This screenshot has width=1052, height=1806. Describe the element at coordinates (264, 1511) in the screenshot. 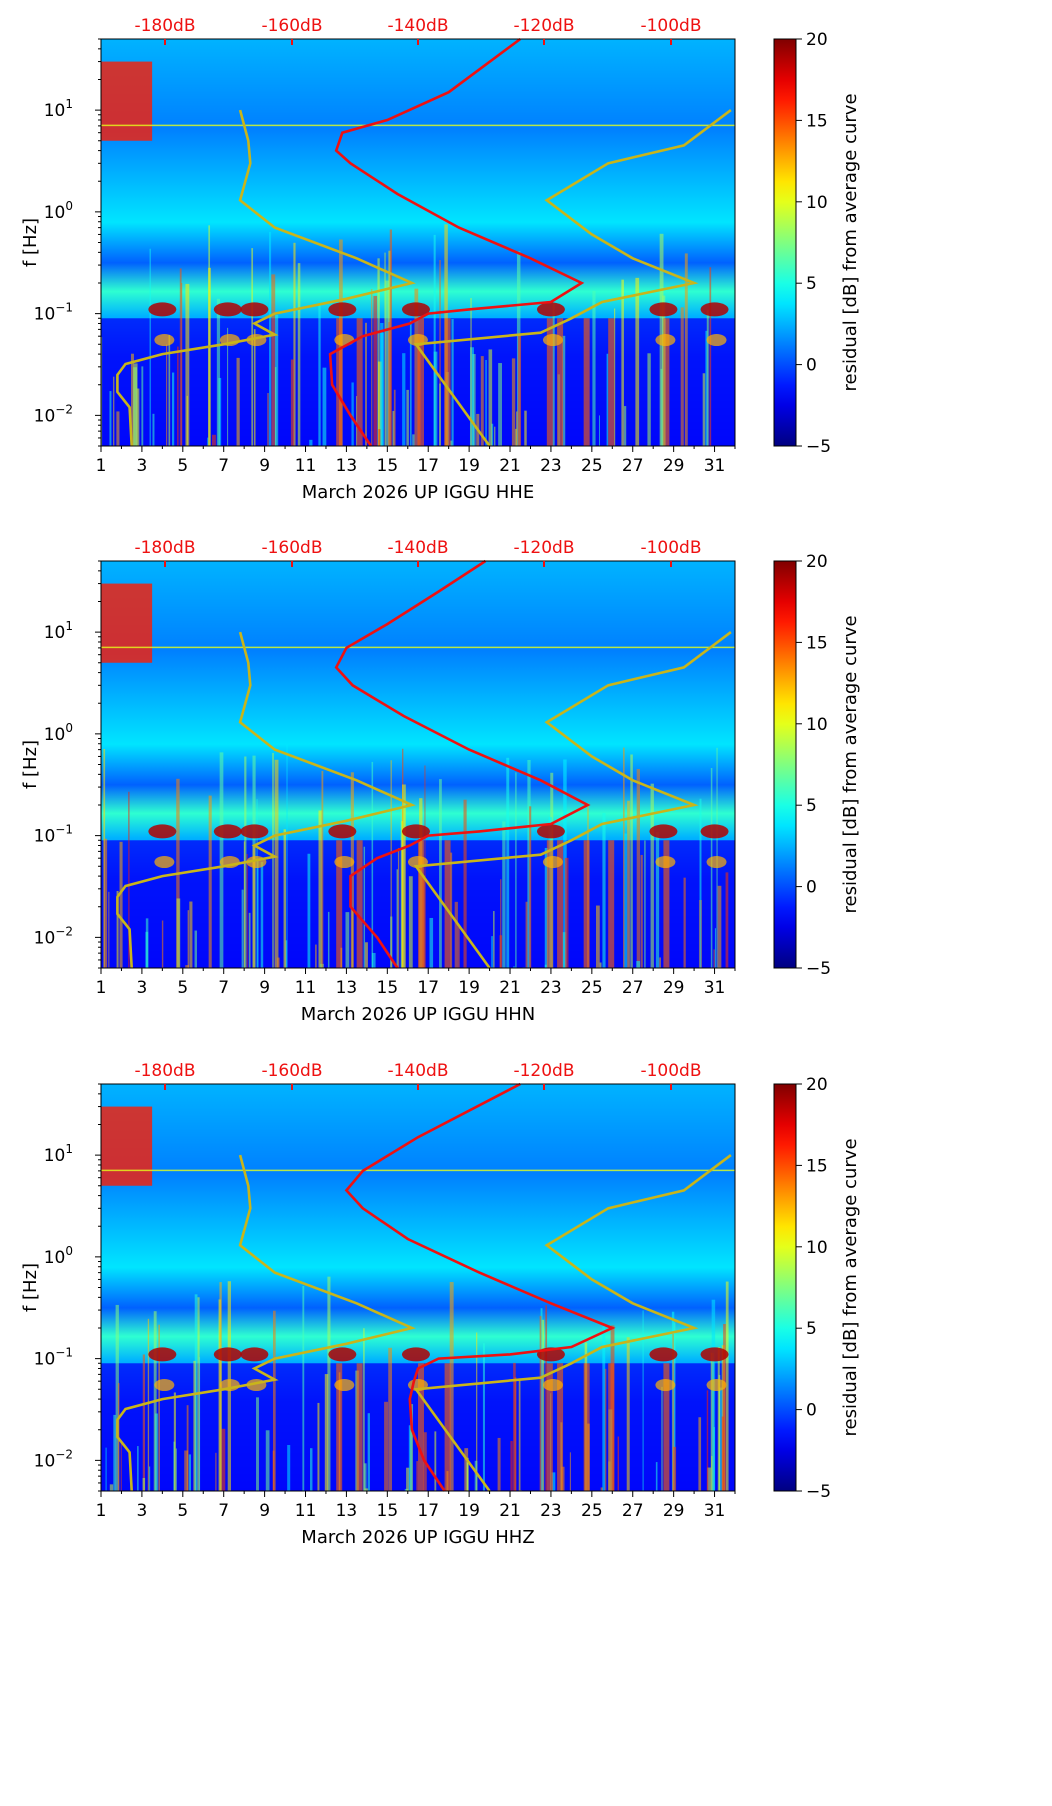

I see `x-tick-label: 9` at that location.